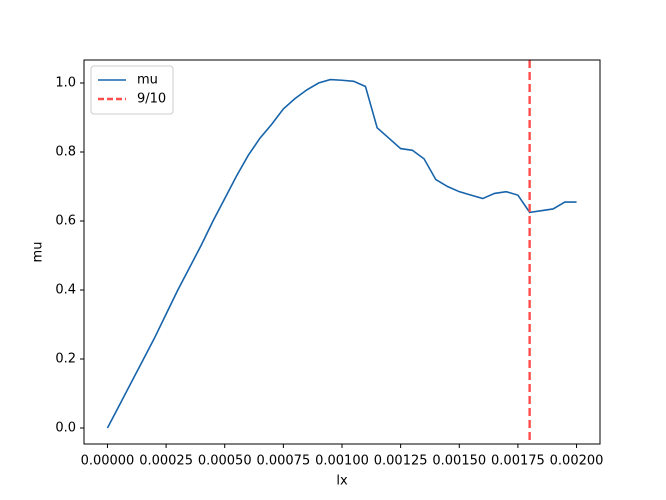 The height and width of the screenshot is (500, 666). I want to click on y-tick-label: 0.6, so click(65, 221).